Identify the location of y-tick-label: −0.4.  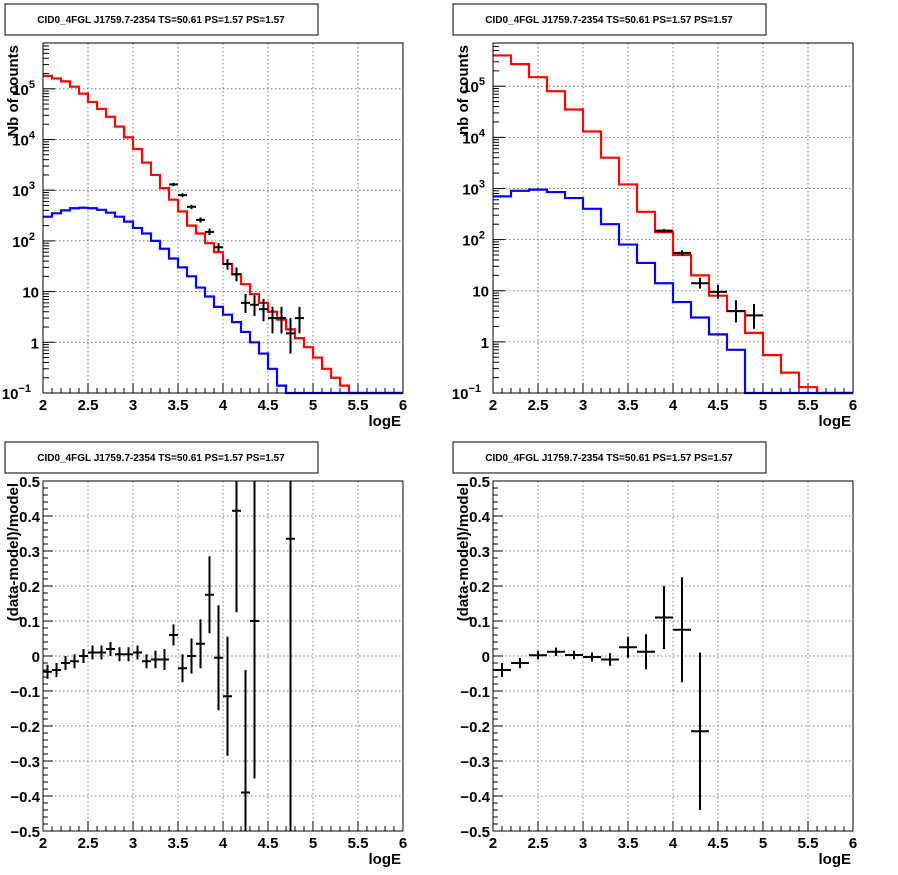
(475, 797).